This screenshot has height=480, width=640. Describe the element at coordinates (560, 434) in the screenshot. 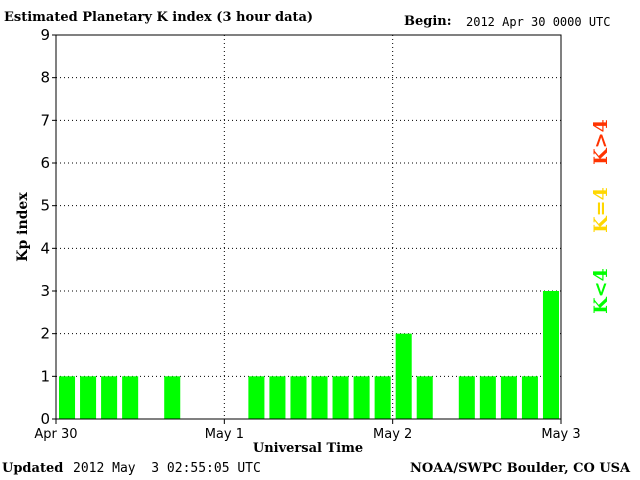

I see `x-tick-label: May 3` at that location.